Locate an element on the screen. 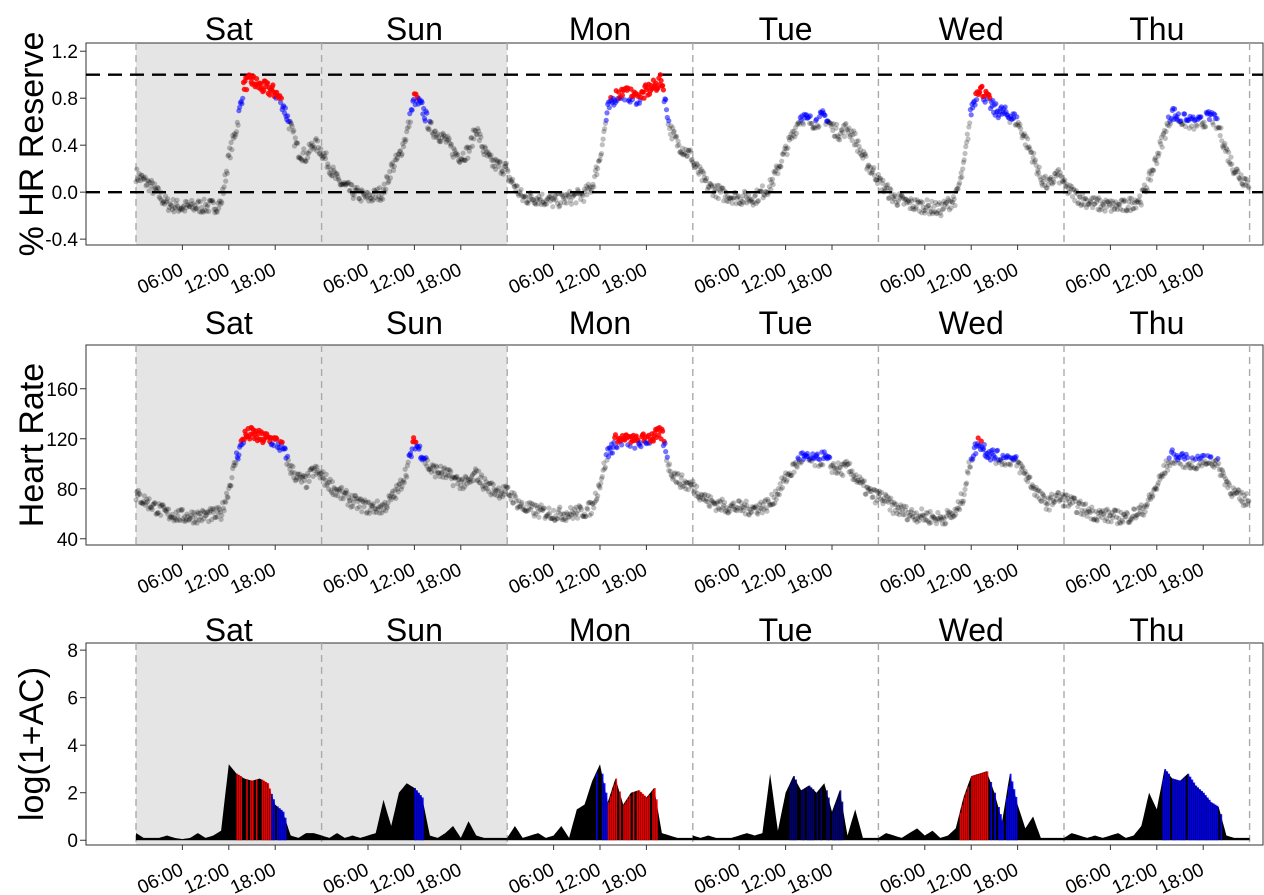  day-title-tue: Tue is located at coordinates (786, 29).